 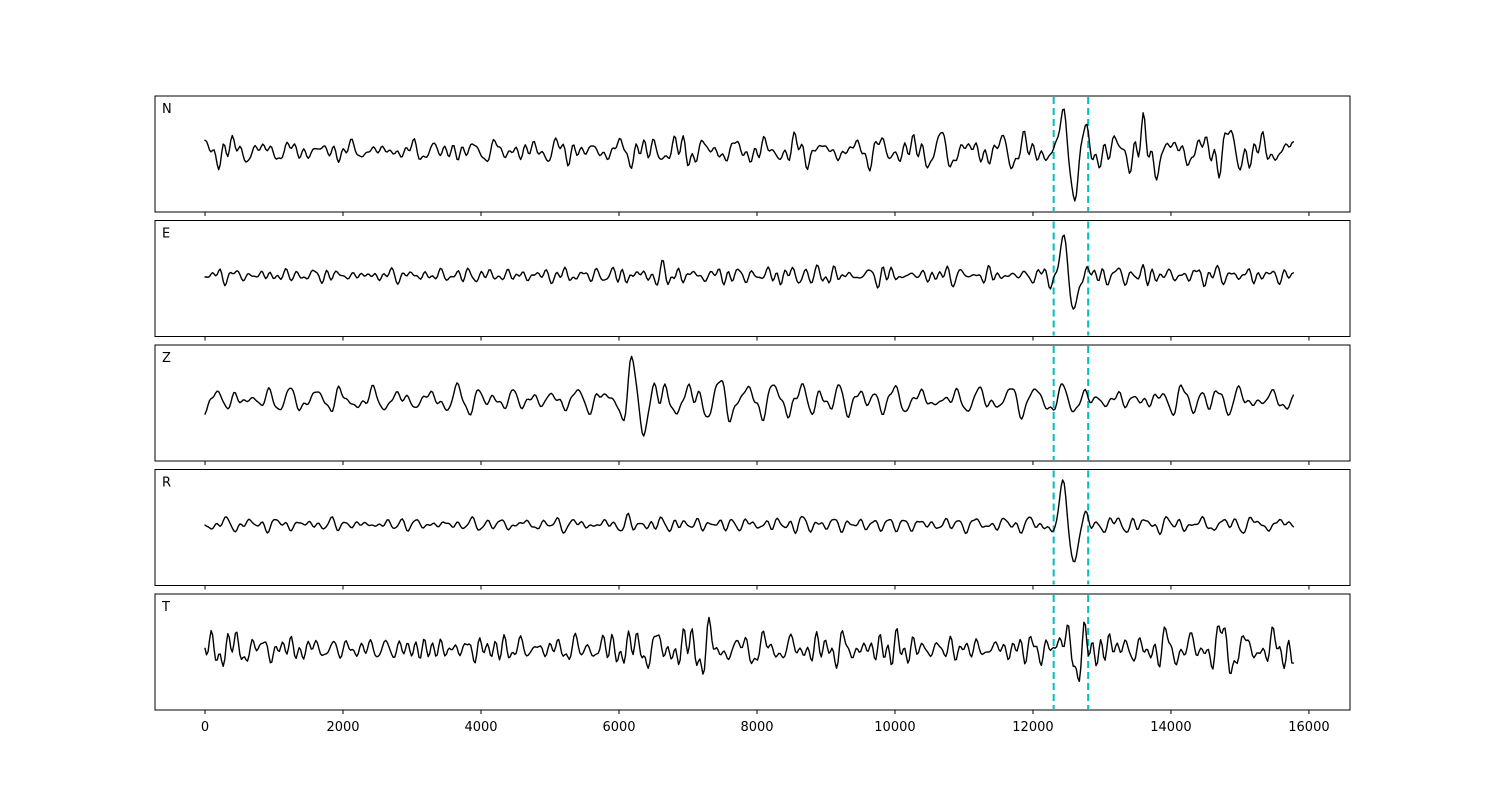 I want to click on waveform-R-trace, so click(x=749, y=521).